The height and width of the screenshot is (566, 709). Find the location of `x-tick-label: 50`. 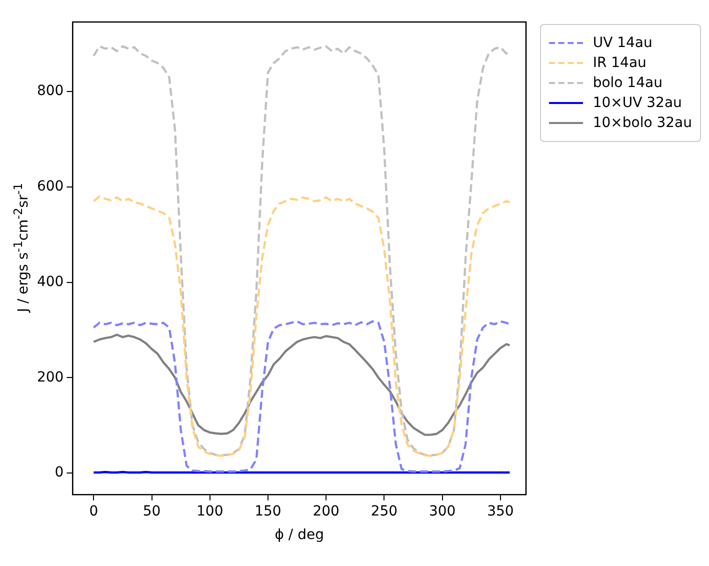

x-tick-label: 50 is located at coordinates (151, 511).